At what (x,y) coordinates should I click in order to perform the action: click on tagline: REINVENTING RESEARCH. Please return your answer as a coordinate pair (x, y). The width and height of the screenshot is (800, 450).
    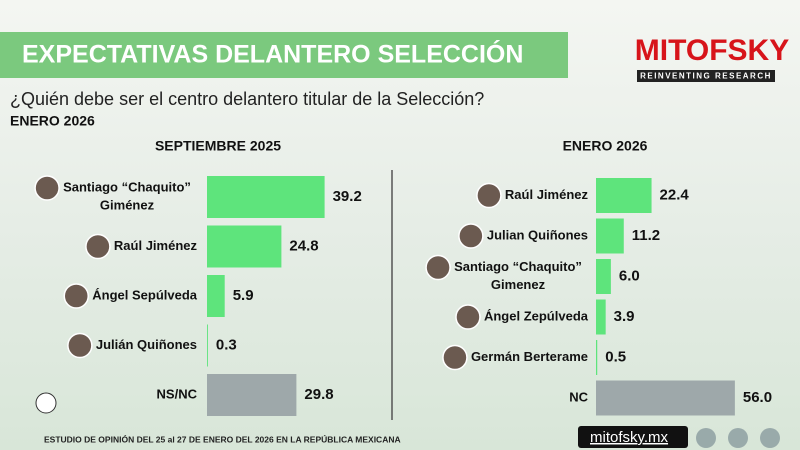
    Looking at the image, I should click on (706, 76).